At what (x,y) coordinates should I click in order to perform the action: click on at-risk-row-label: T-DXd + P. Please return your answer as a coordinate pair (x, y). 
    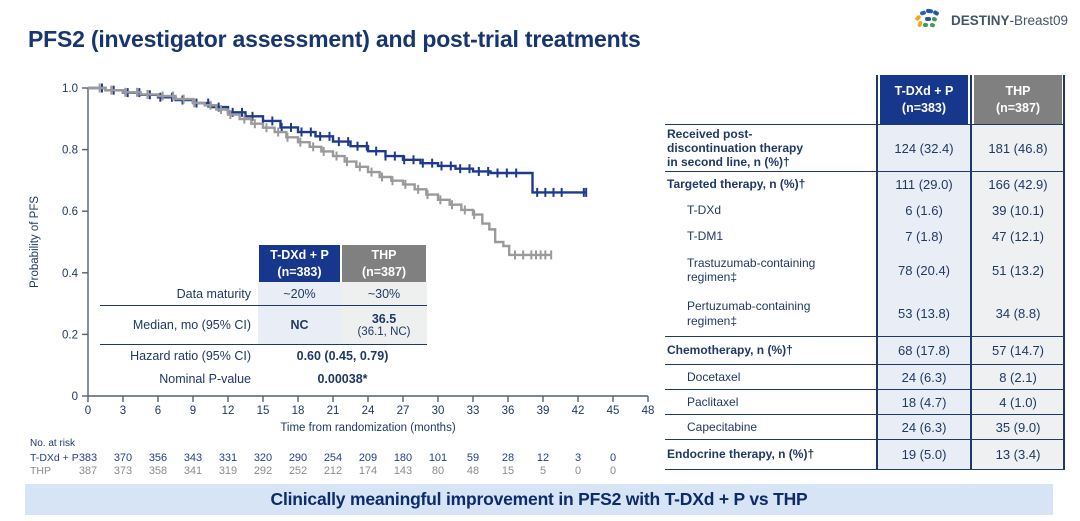
    Looking at the image, I should click on (54, 458).